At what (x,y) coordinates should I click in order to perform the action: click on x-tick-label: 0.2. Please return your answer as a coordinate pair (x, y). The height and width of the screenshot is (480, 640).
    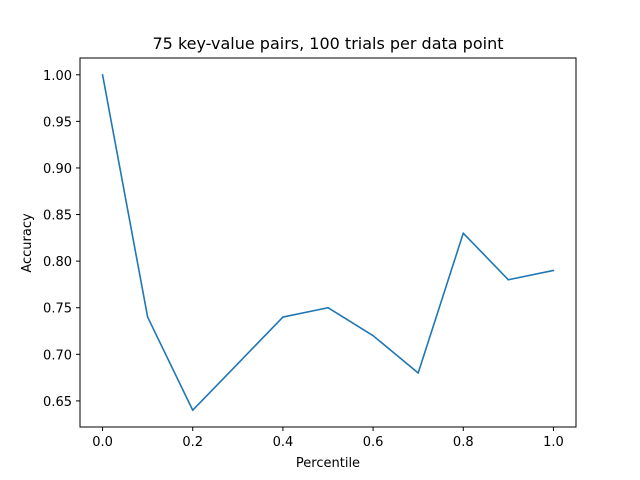
    Looking at the image, I should click on (192, 442).